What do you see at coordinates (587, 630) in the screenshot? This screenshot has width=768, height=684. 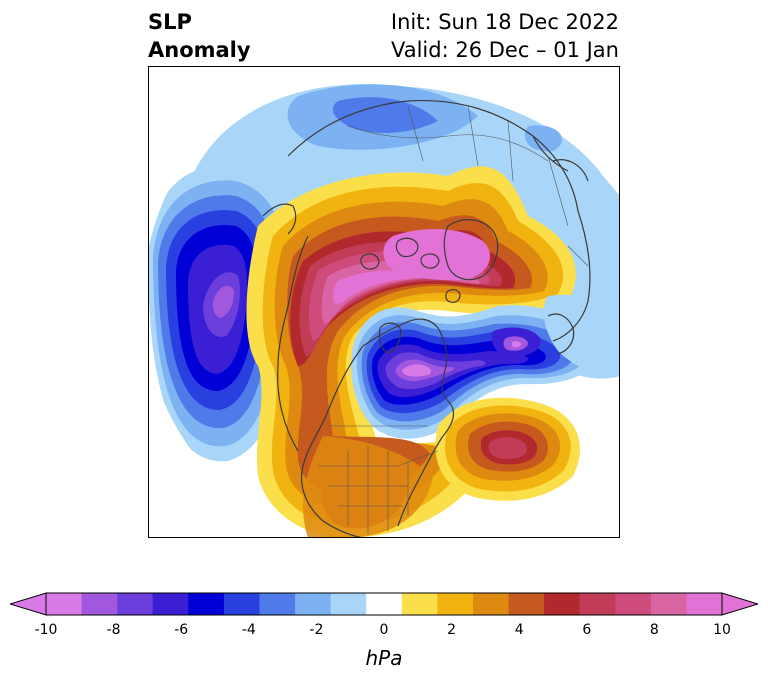 I see `colorbar-tick-label: 6` at bounding box center [587, 630].